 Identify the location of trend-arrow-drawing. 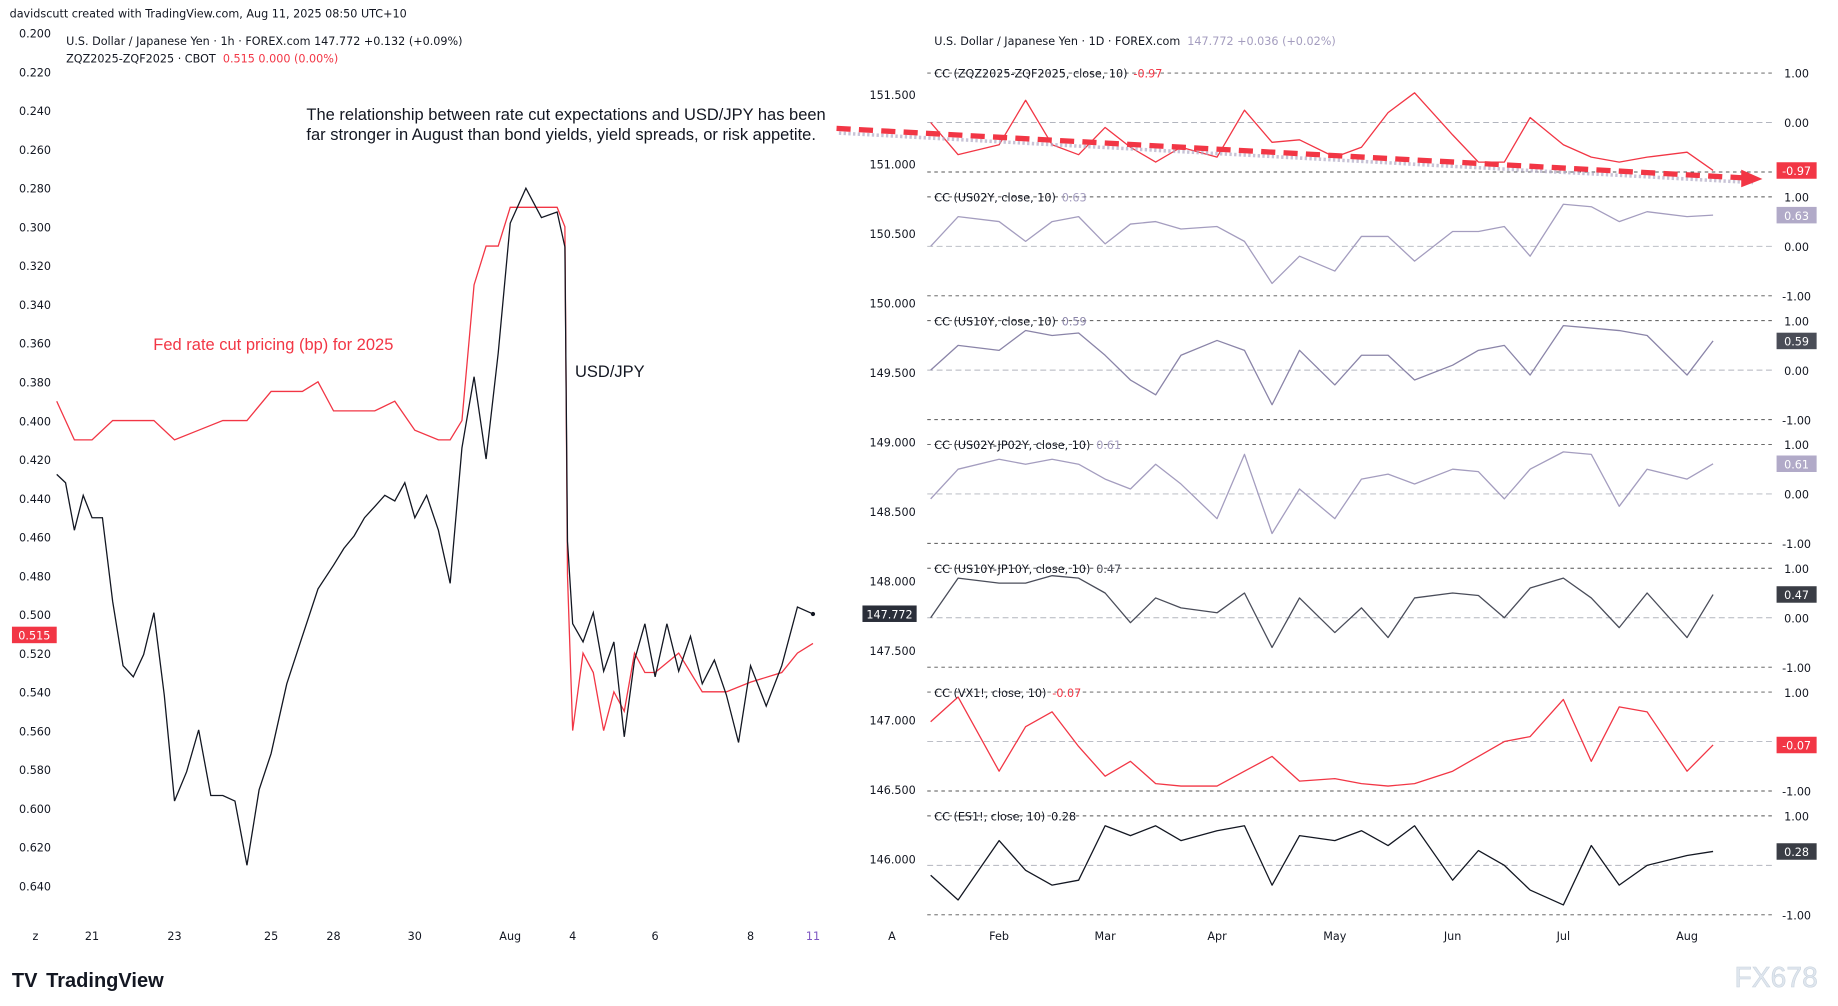
(1299, 156).